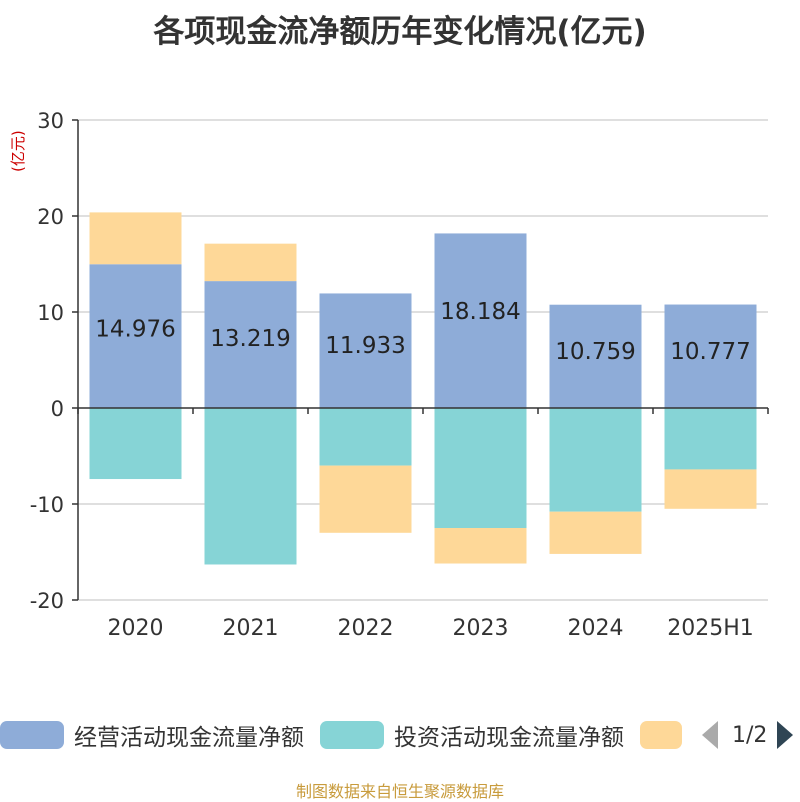 The height and width of the screenshot is (802, 800). I want to click on legend-item-third, so click(666, 735).